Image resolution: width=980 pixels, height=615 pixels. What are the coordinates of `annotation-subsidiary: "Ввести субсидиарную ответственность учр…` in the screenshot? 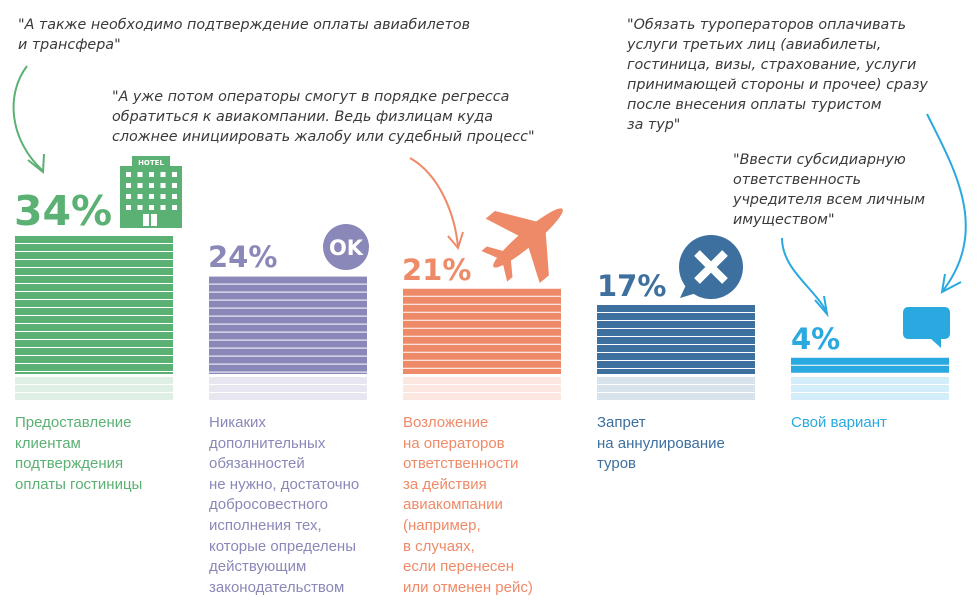 It's located at (829, 190).